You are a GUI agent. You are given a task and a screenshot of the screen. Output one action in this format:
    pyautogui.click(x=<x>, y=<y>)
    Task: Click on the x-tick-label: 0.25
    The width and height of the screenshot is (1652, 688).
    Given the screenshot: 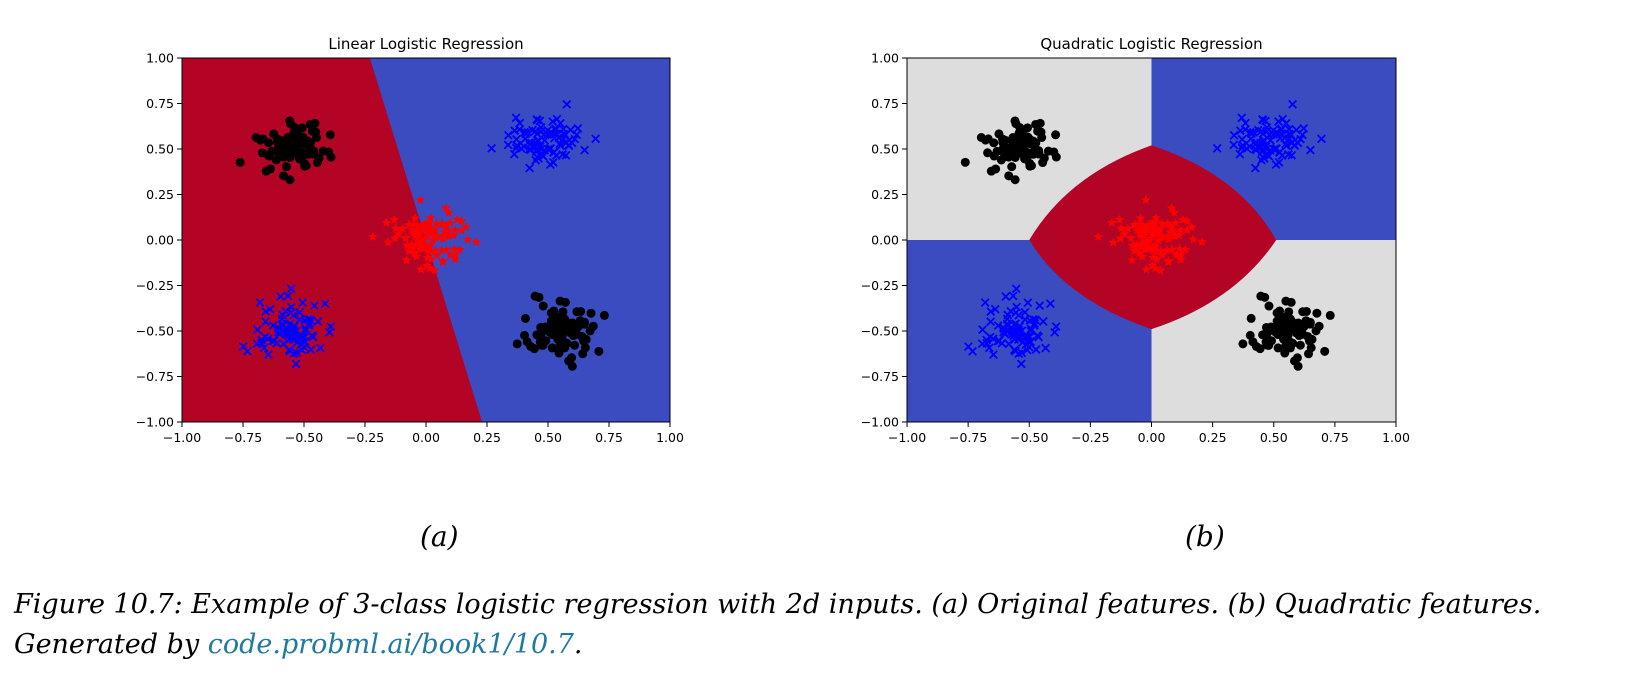 What is the action you would take?
    pyautogui.click(x=487, y=437)
    